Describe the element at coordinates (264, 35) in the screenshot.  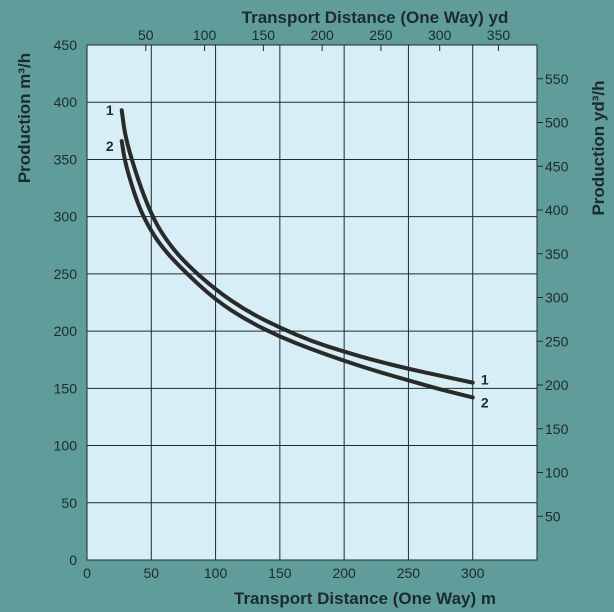
I see `x2-tick-label: 150` at that location.